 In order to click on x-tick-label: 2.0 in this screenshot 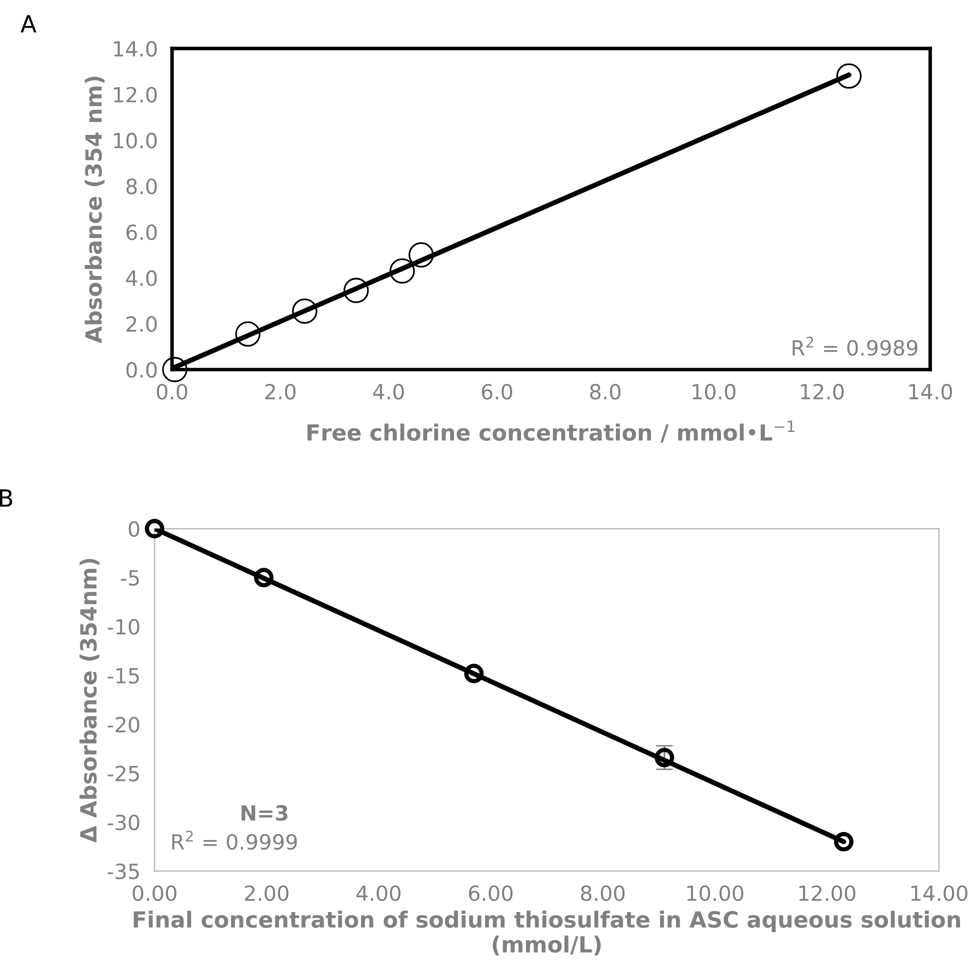, I will do `click(280, 392)`.